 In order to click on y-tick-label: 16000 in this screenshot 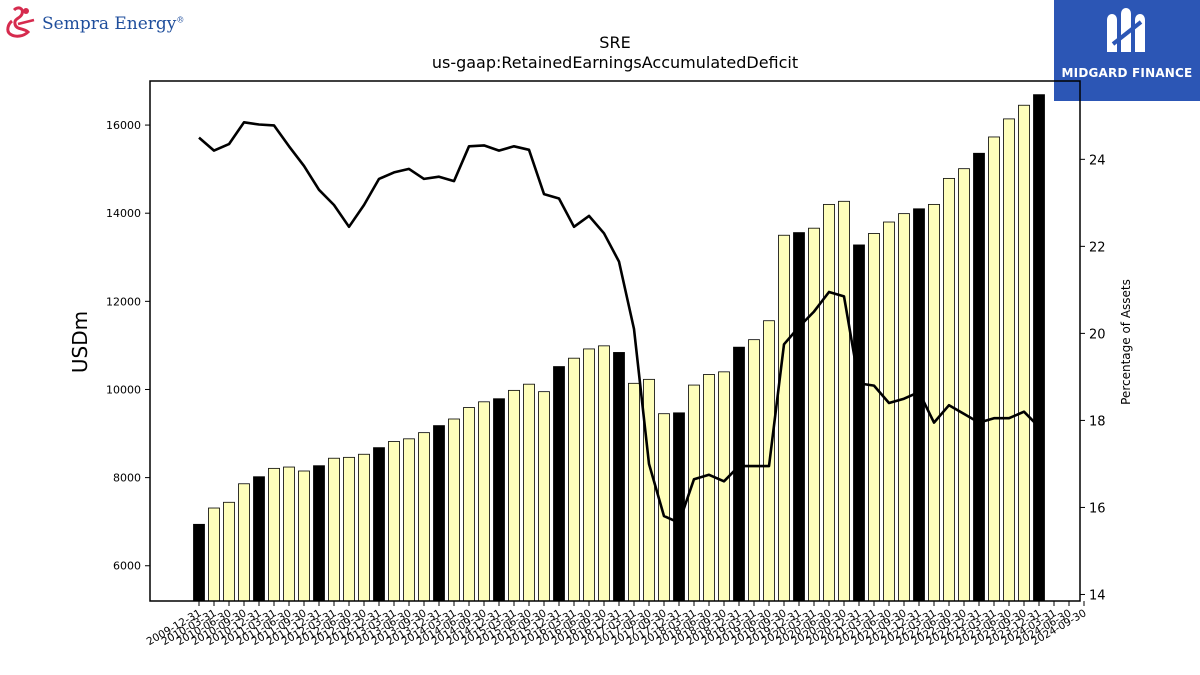, I will do `click(123, 125)`.